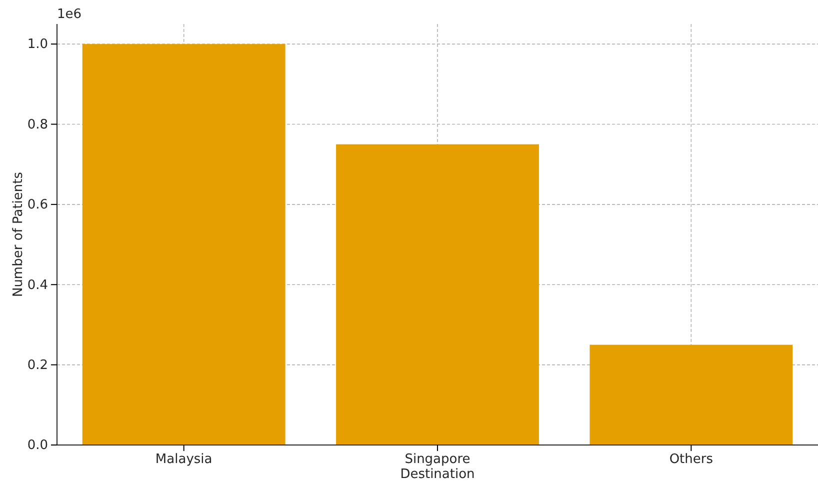 This screenshot has height=481, width=818. What do you see at coordinates (37, 124) in the screenshot?
I see `y-tick-label: 0.8` at bounding box center [37, 124].